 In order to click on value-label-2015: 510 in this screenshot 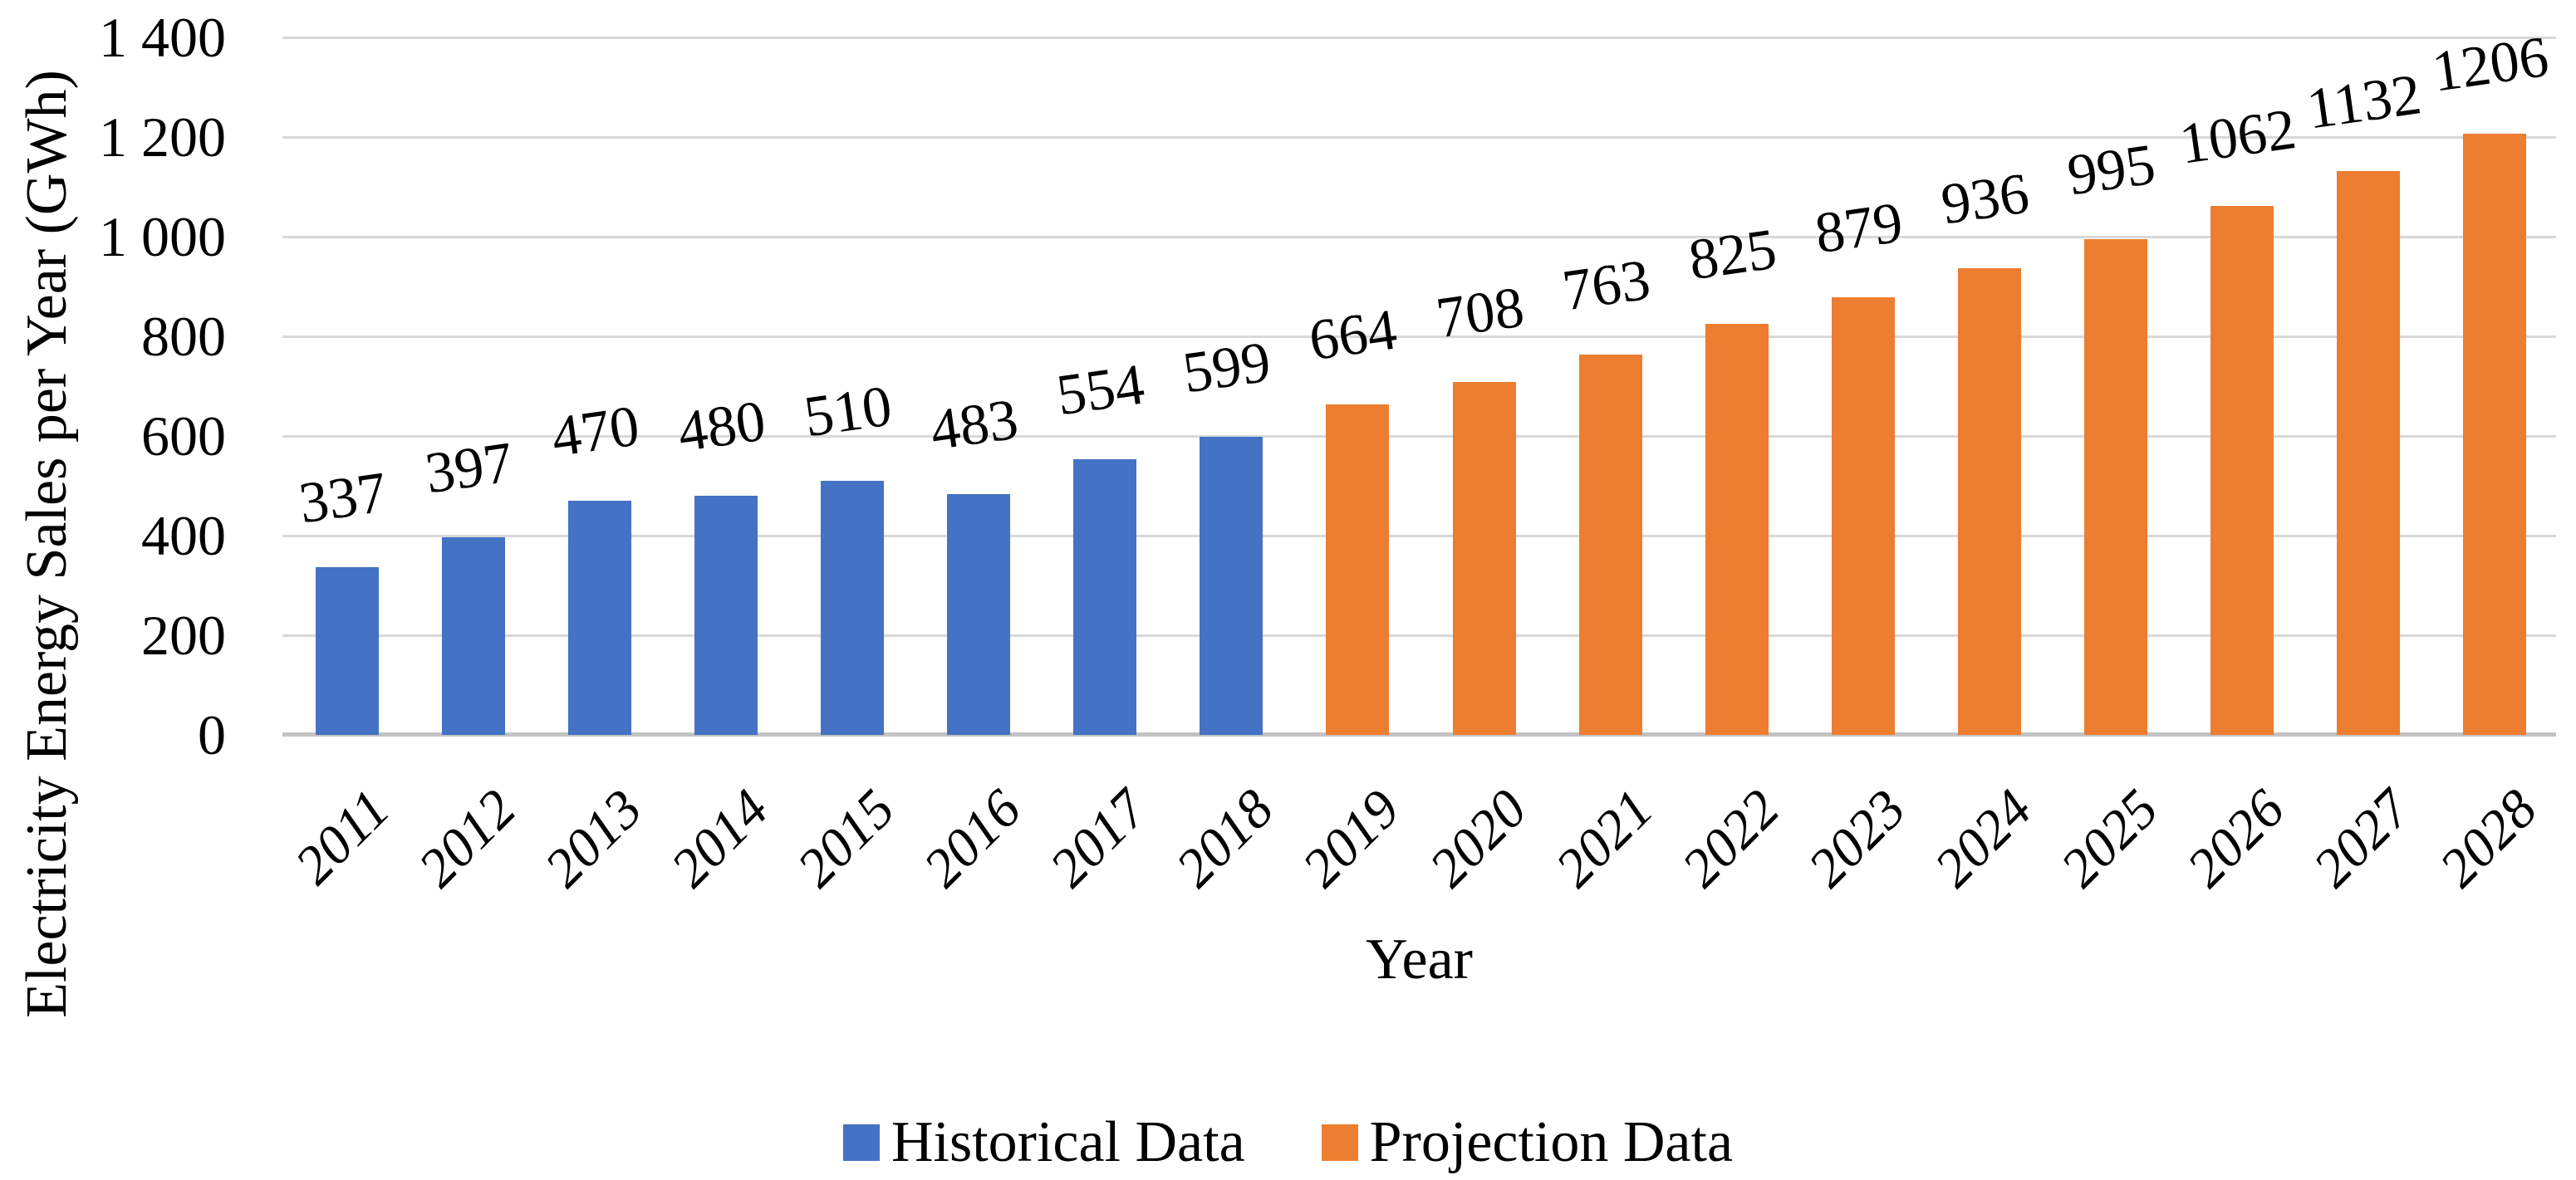, I will do `click(848, 412)`.